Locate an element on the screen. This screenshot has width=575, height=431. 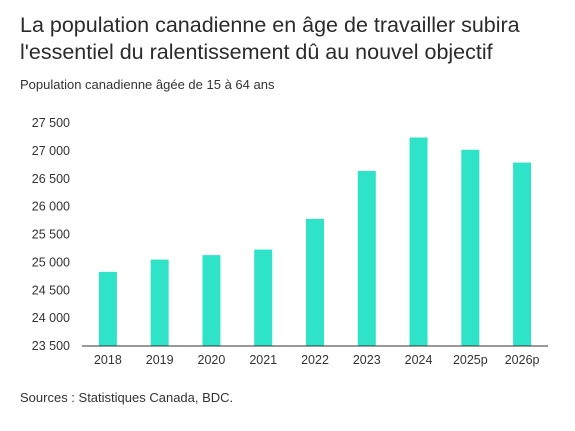
y-tick-label: 25 000 is located at coordinates (51, 262).